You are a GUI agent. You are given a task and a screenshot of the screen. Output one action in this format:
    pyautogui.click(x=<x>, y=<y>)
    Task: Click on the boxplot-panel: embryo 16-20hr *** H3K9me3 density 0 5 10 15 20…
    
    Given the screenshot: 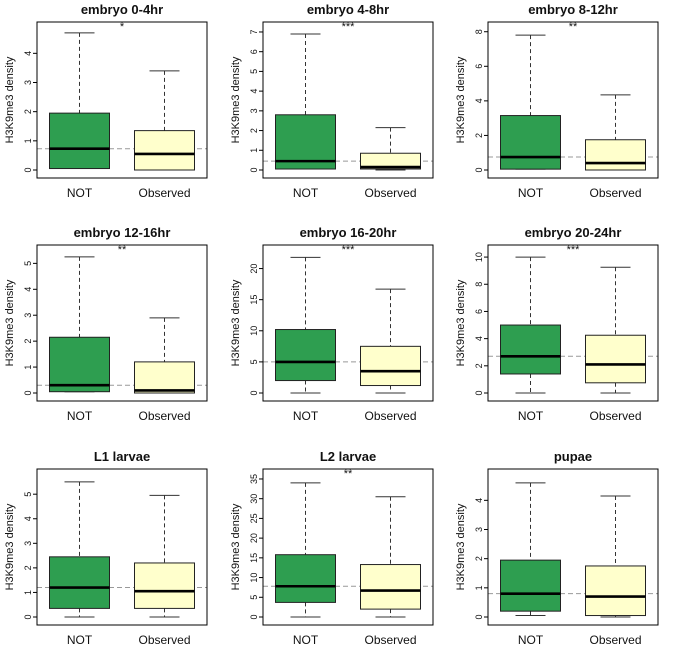 What is the action you would take?
    pyautogui.click(x=332, y=324)
    